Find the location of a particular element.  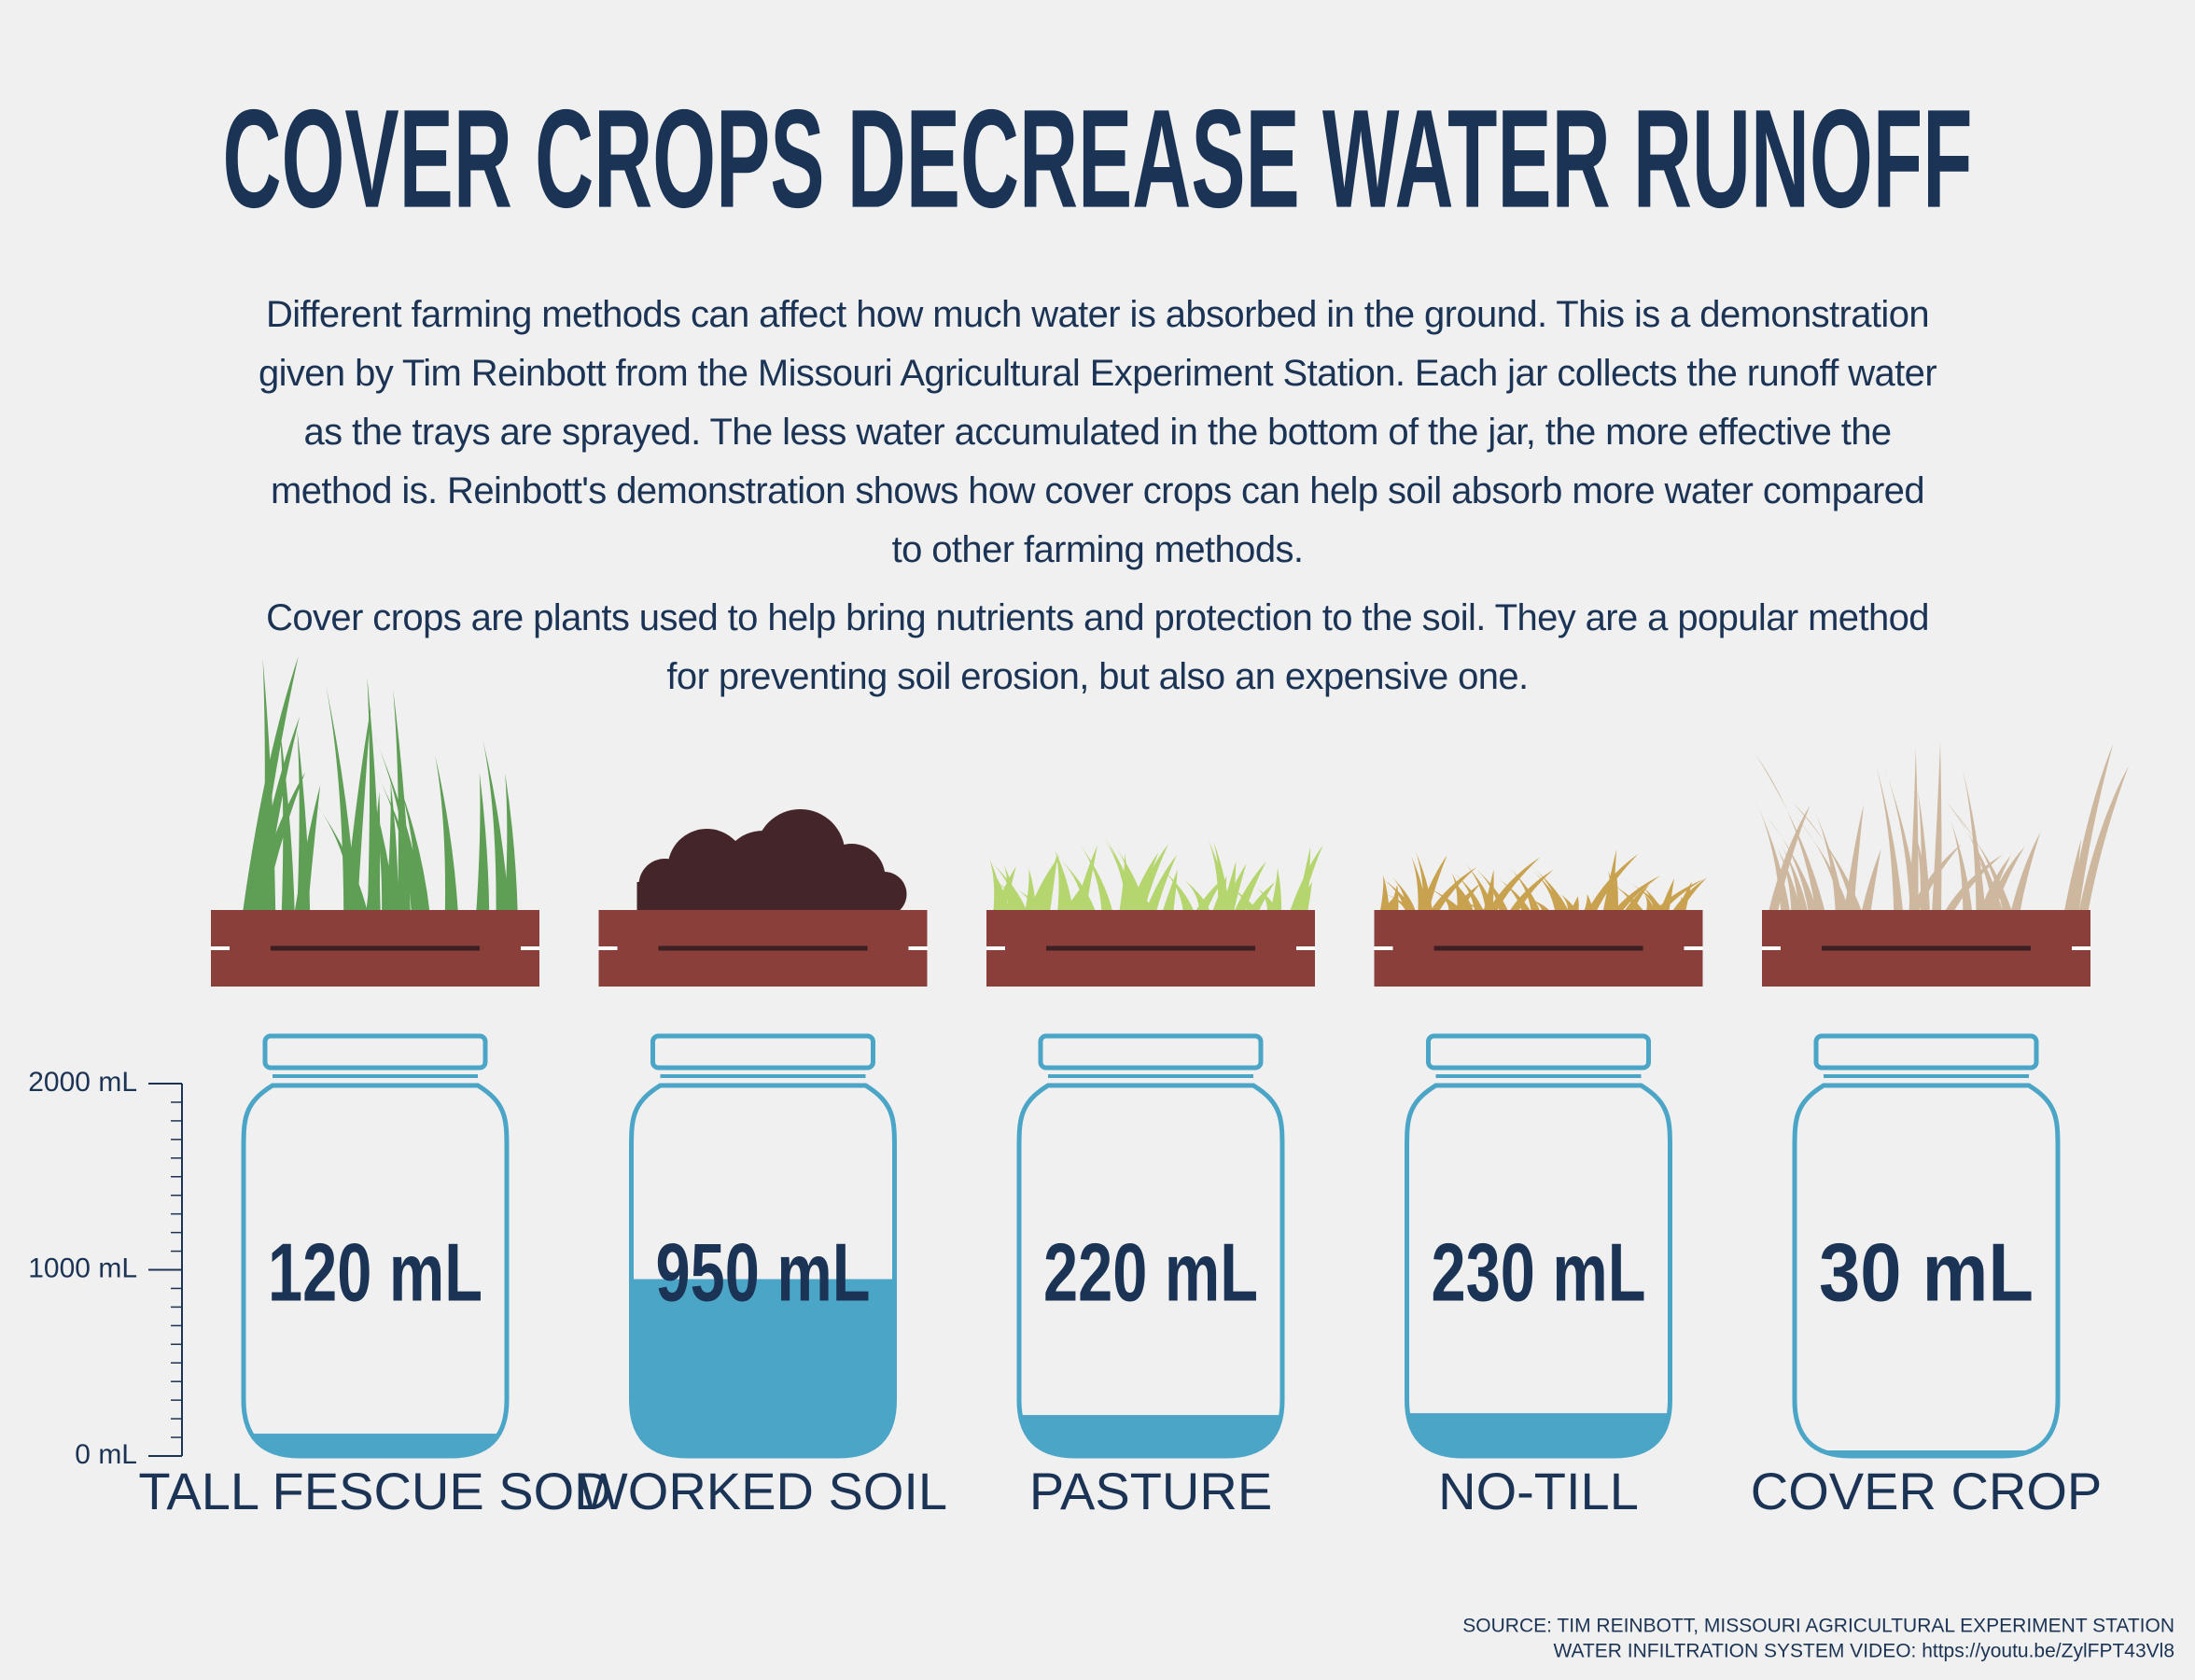

category-label: NO-TILL is located at coordinates (1538, 1491).